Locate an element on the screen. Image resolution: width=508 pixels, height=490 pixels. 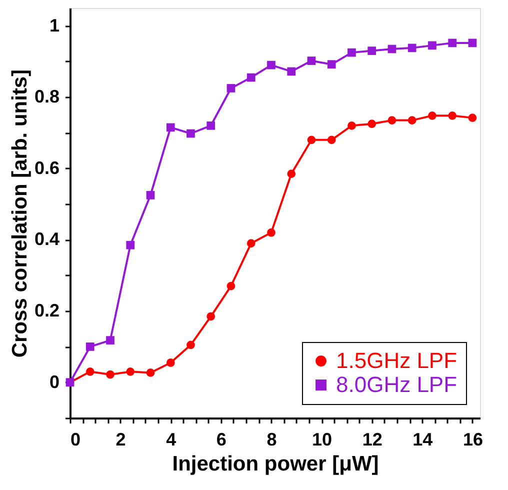
x-tick-label: 4 is located at coordinates (171, 440).